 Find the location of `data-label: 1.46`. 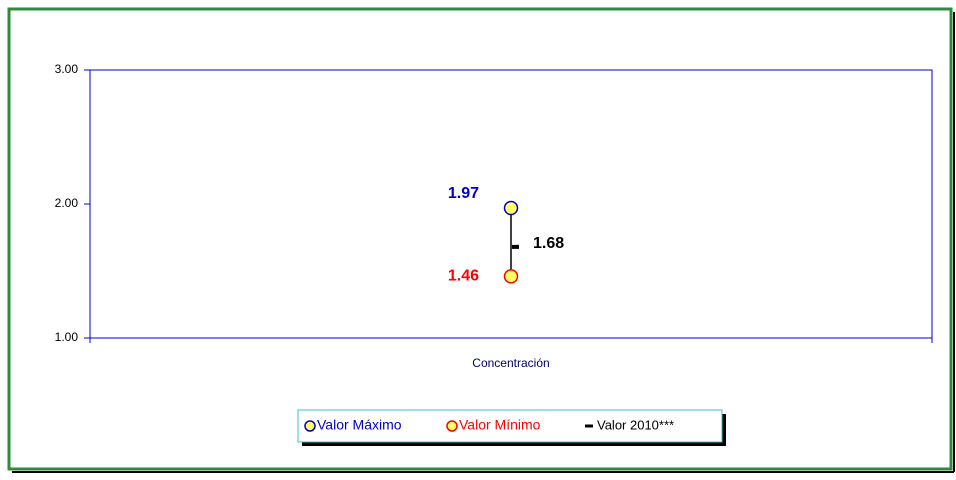

data-label: 1.46 is located at coordinates (463, 276).